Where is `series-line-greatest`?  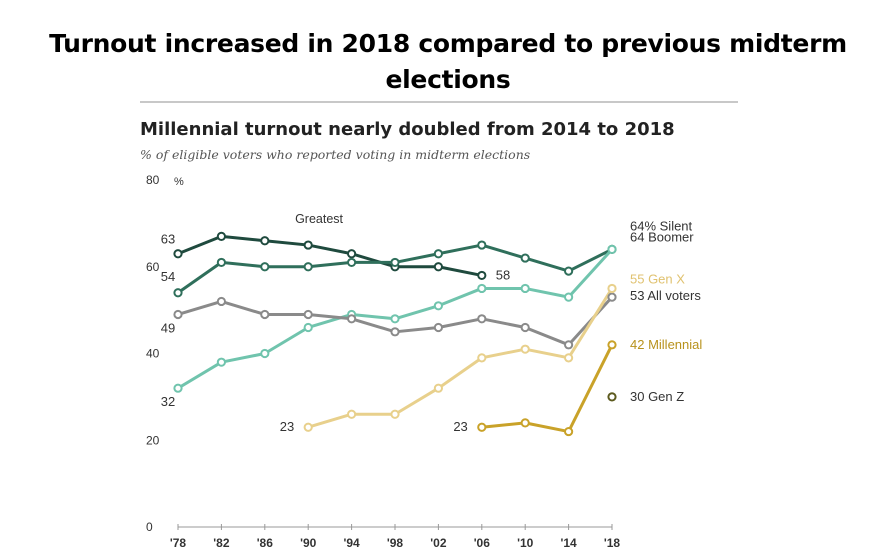 series-line-greatest is located at coordinates (330, 255).